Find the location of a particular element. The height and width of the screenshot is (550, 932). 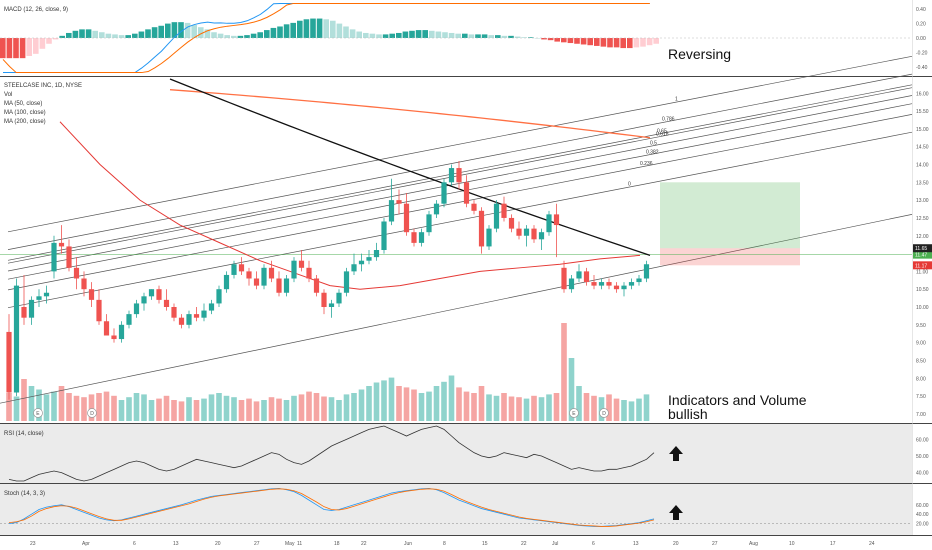

stoch-d-line is located at coordinates (331, 507).